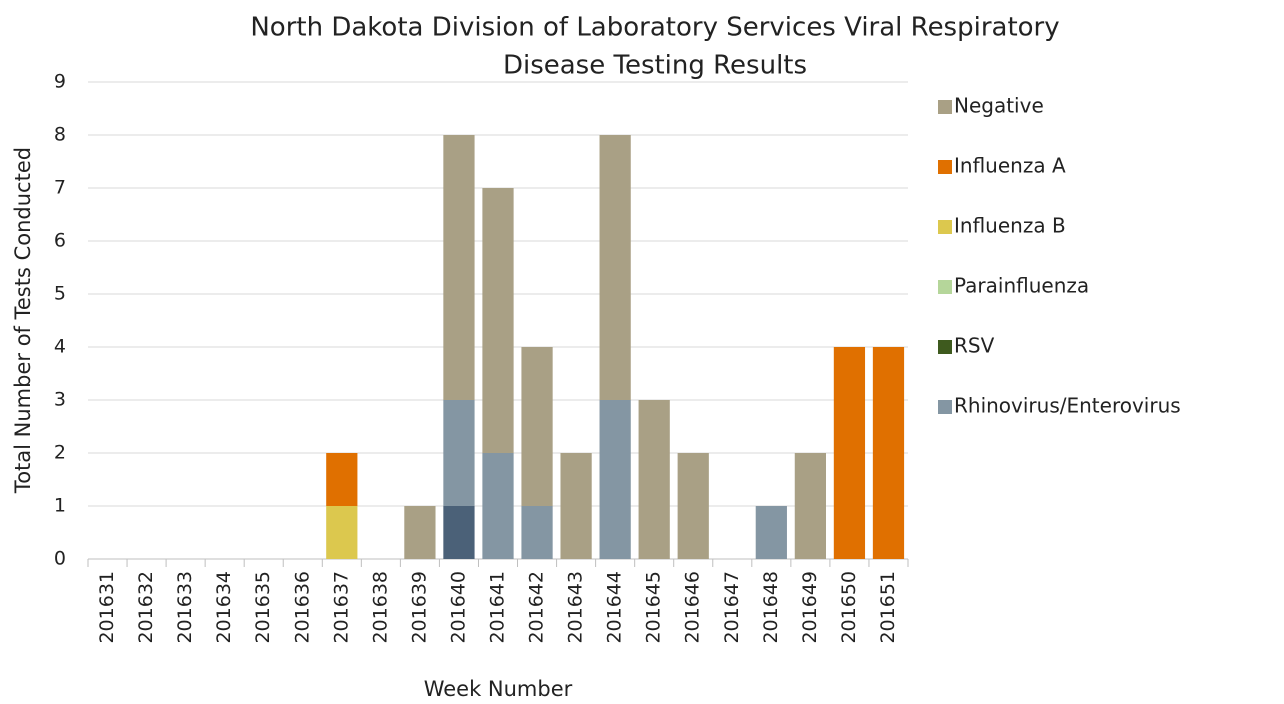 The height and width of the screenshot is (704, 1284). What do you see at coordinates (60, 241) in the screenshot?
I see `y-tick-label: 6` at bounding box center [60, 241].